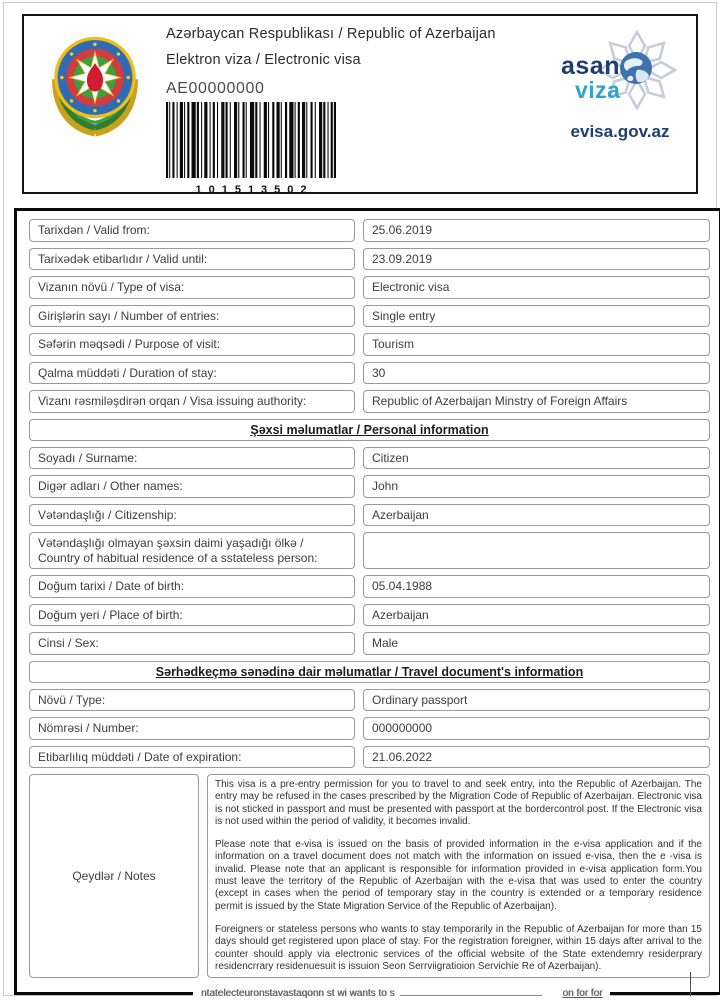  Describe the element at coordinates (192, 457) in the screenshot. I see `label-surname: Soyadı / Surname:` at that location.